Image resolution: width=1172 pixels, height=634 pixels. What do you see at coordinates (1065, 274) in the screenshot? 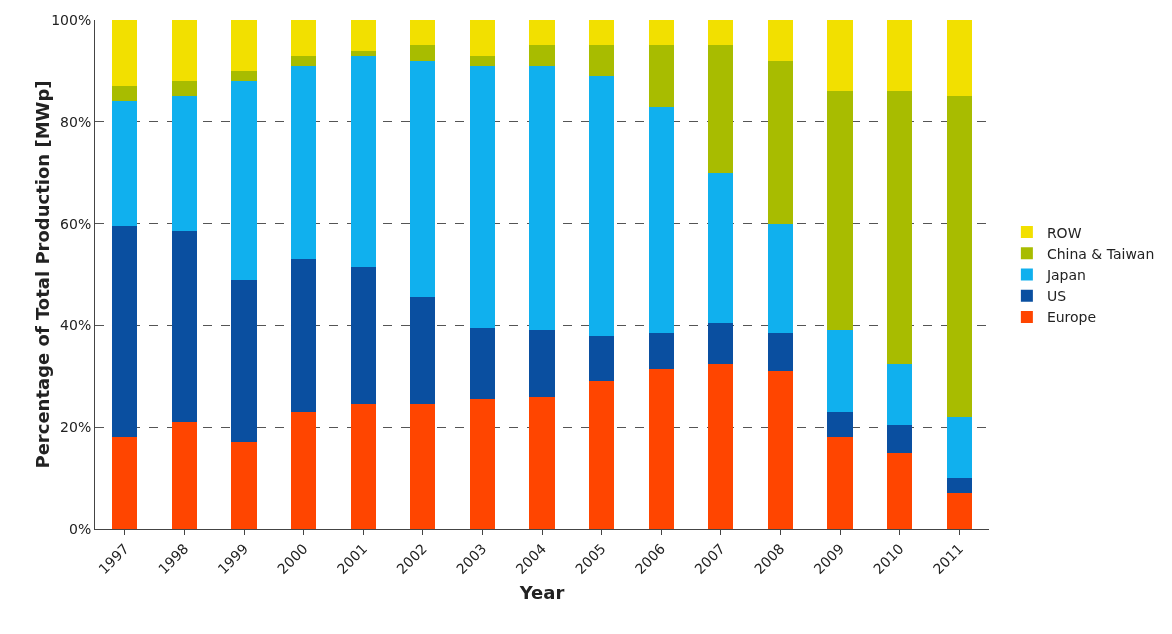
I see `legend-label: Japan` at bounding box center [1065, 274].